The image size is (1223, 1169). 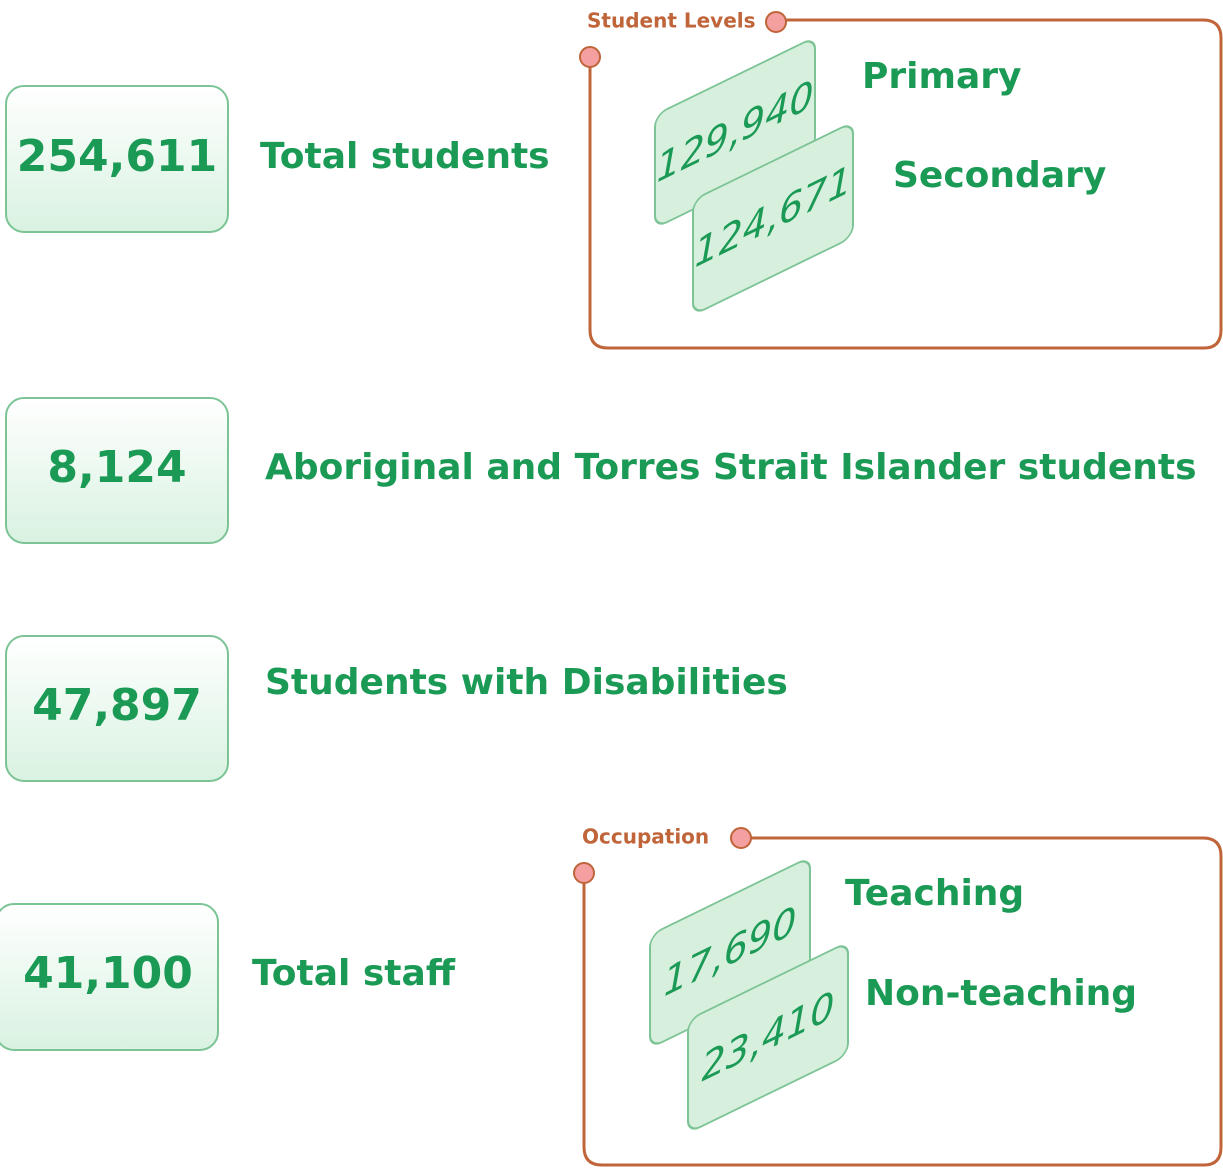 I want to click on stat-value: 47,897, so click(x=117, y=705).